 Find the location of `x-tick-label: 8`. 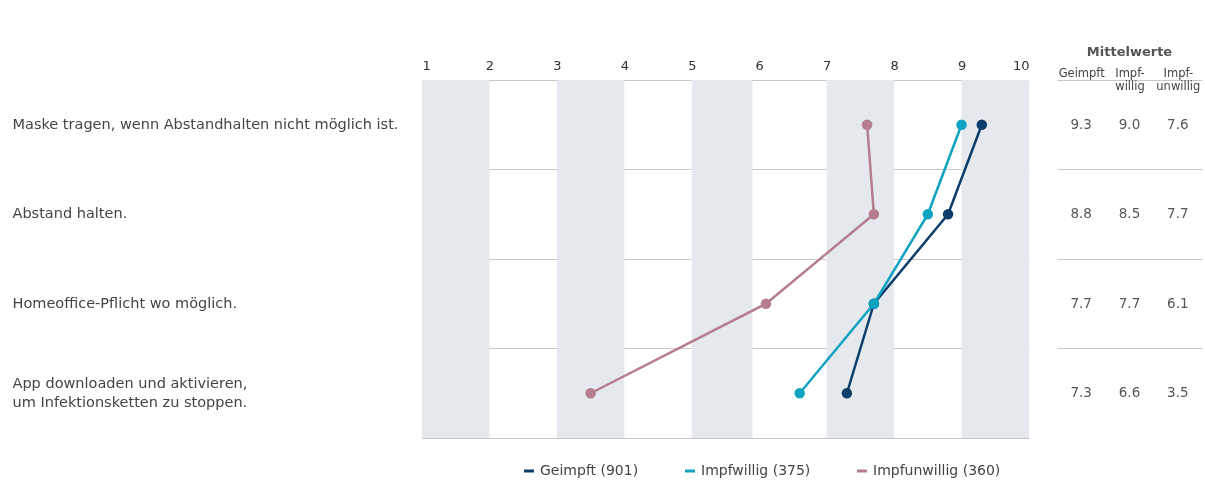

x-tick-label: 8 is located at coordinates (894, 65).